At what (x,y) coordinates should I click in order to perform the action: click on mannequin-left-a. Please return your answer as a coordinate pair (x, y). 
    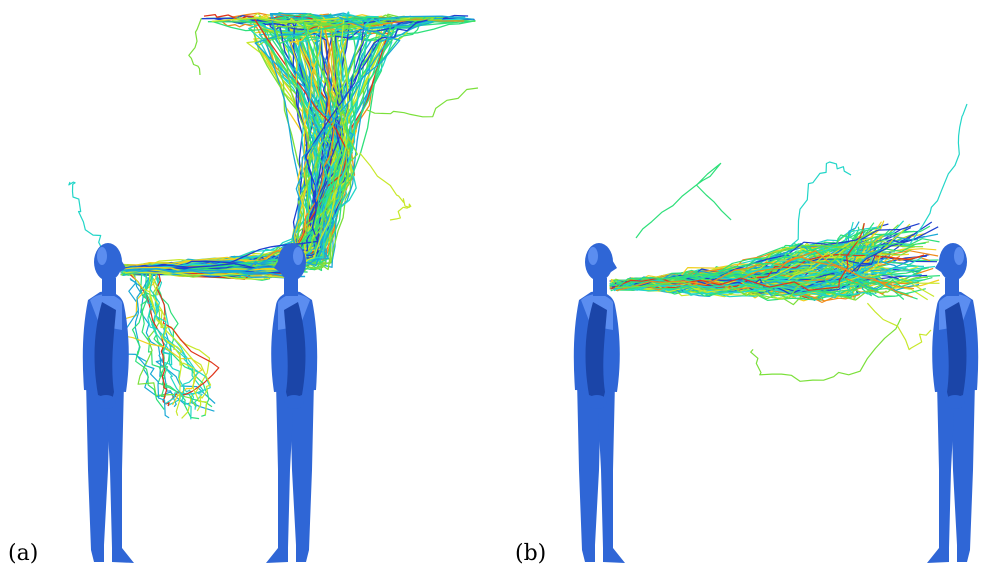
    Looking at the image, I should click on (108, 403).